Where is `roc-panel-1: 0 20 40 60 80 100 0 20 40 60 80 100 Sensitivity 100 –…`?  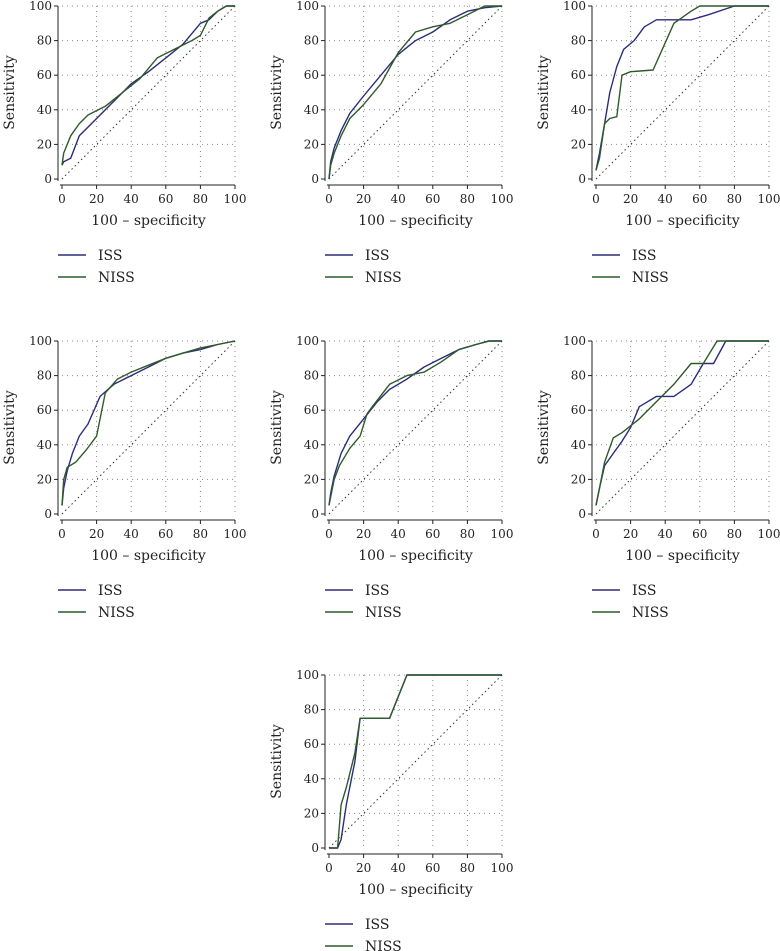 roc-panel-1: 0 20 40 60 80 100 0 20 40 60 80 100 Sensitivity 100 –… is located at coordinates (124, 143).